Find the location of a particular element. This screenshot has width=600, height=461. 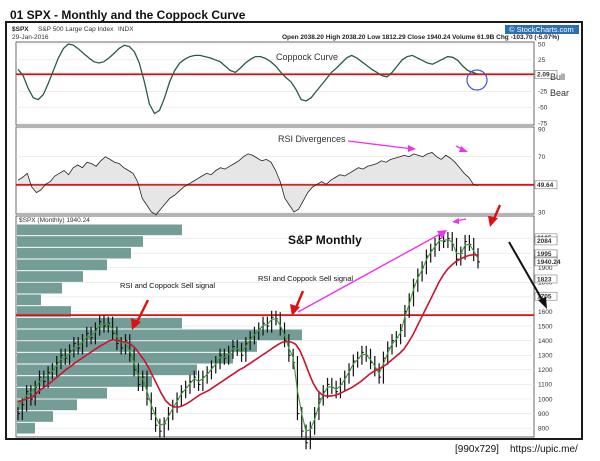

last-value-label: 1823 is located at coordinates (544, 279).